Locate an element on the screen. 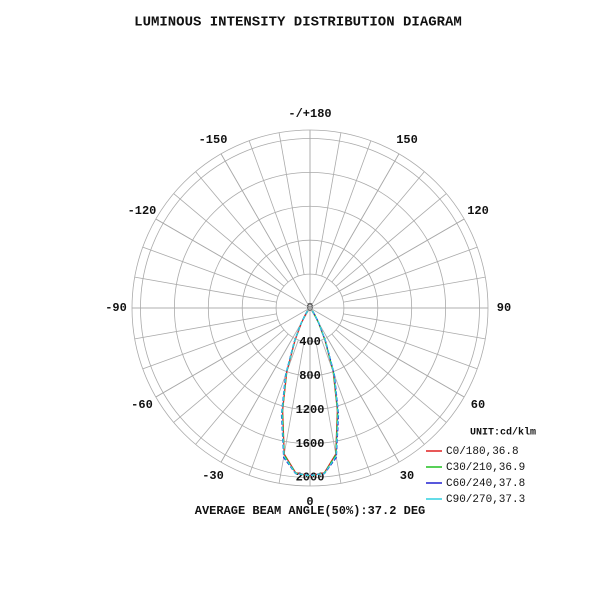 The width and height of the screenshot is (600, 600). chart-title: LUMINOUS INTENSITY DISTRIBUTION DIAGRAM is located at coordinates (298, 23).